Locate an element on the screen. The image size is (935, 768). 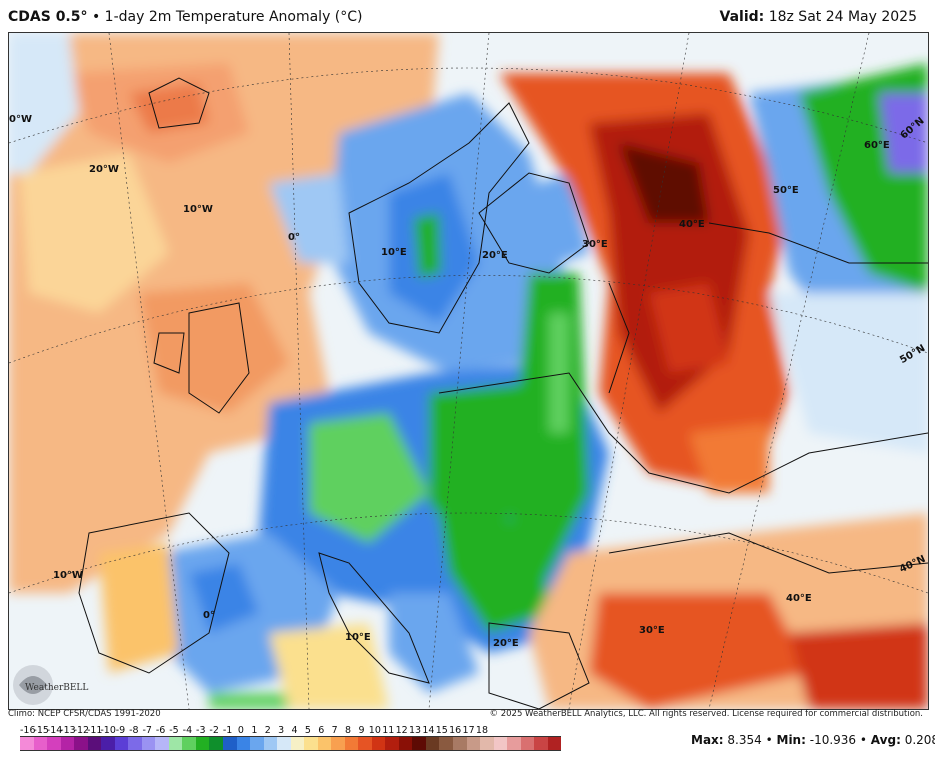
lon-label-40e: 40°E is located at coordinates (692, 224).